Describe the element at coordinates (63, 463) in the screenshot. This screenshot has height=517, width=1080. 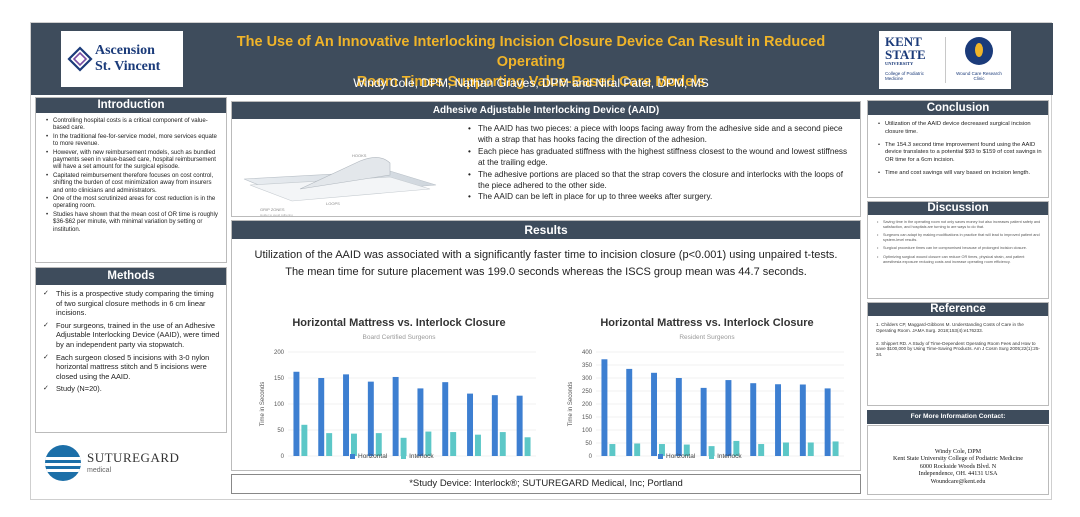
I see `suturegard-wave-icon` at that location.